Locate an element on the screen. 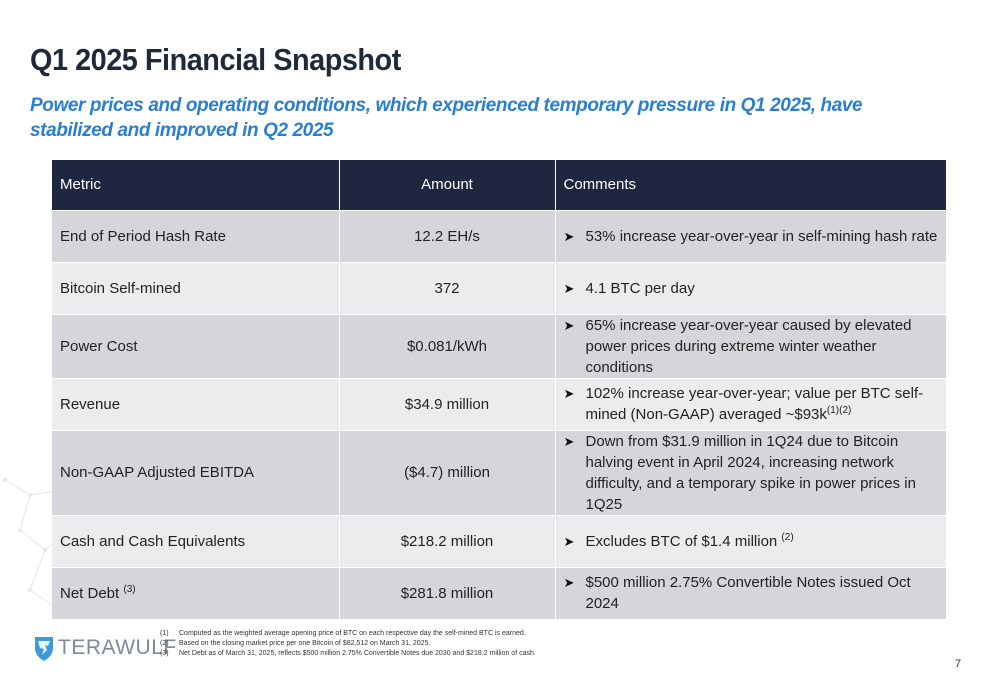 The width and height of the screenshot is (1000, 685). metric-cell: End of Period Hash Rate is located at coordinates (196, 235).